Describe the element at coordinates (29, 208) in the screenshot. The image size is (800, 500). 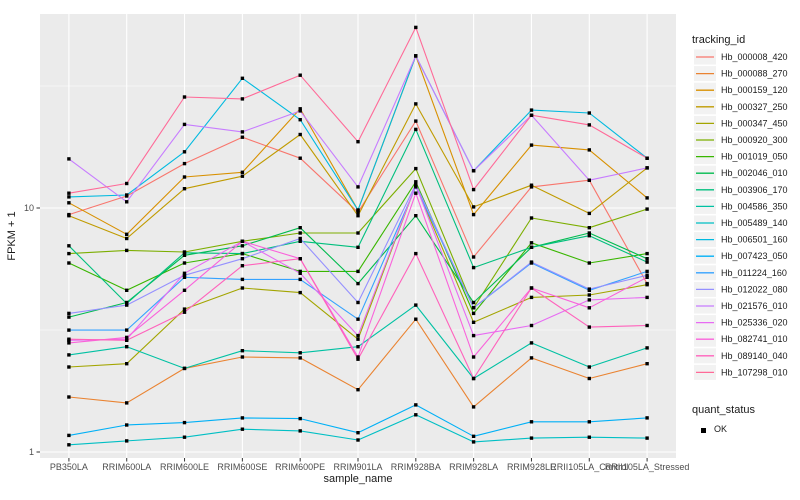
I see `y-tick-label: 10` at that location.